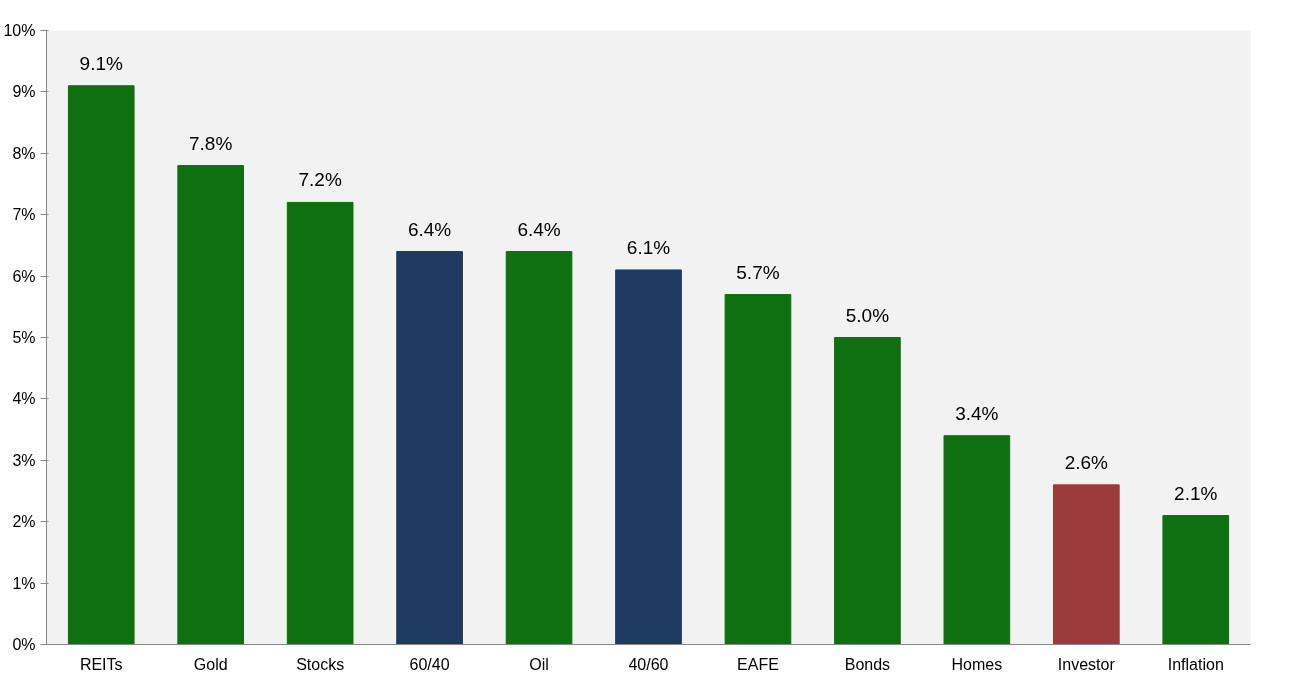 This screenshot has width=1315, height=690. What do you see at coordinates (210, 664) in the screenshot?
I see `x-tick-label: Gold` at bounding box center [210, 664].